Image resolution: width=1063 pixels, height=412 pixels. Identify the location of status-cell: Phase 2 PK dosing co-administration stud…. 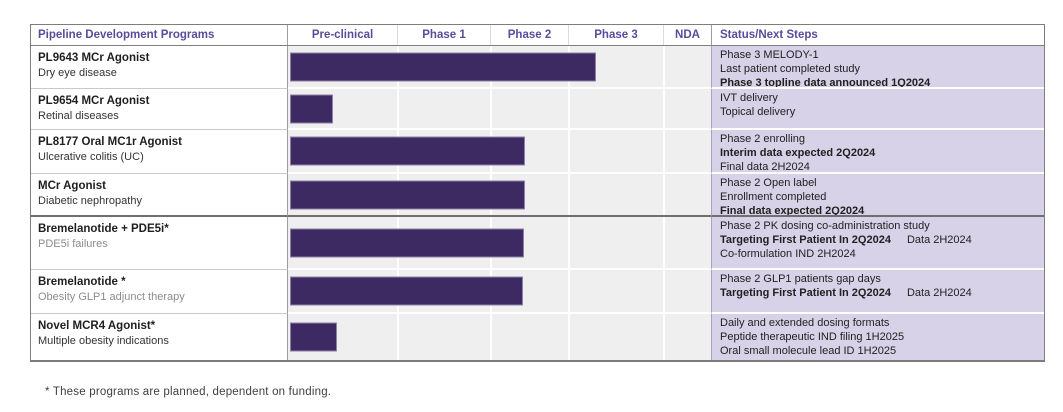
(877, 243).